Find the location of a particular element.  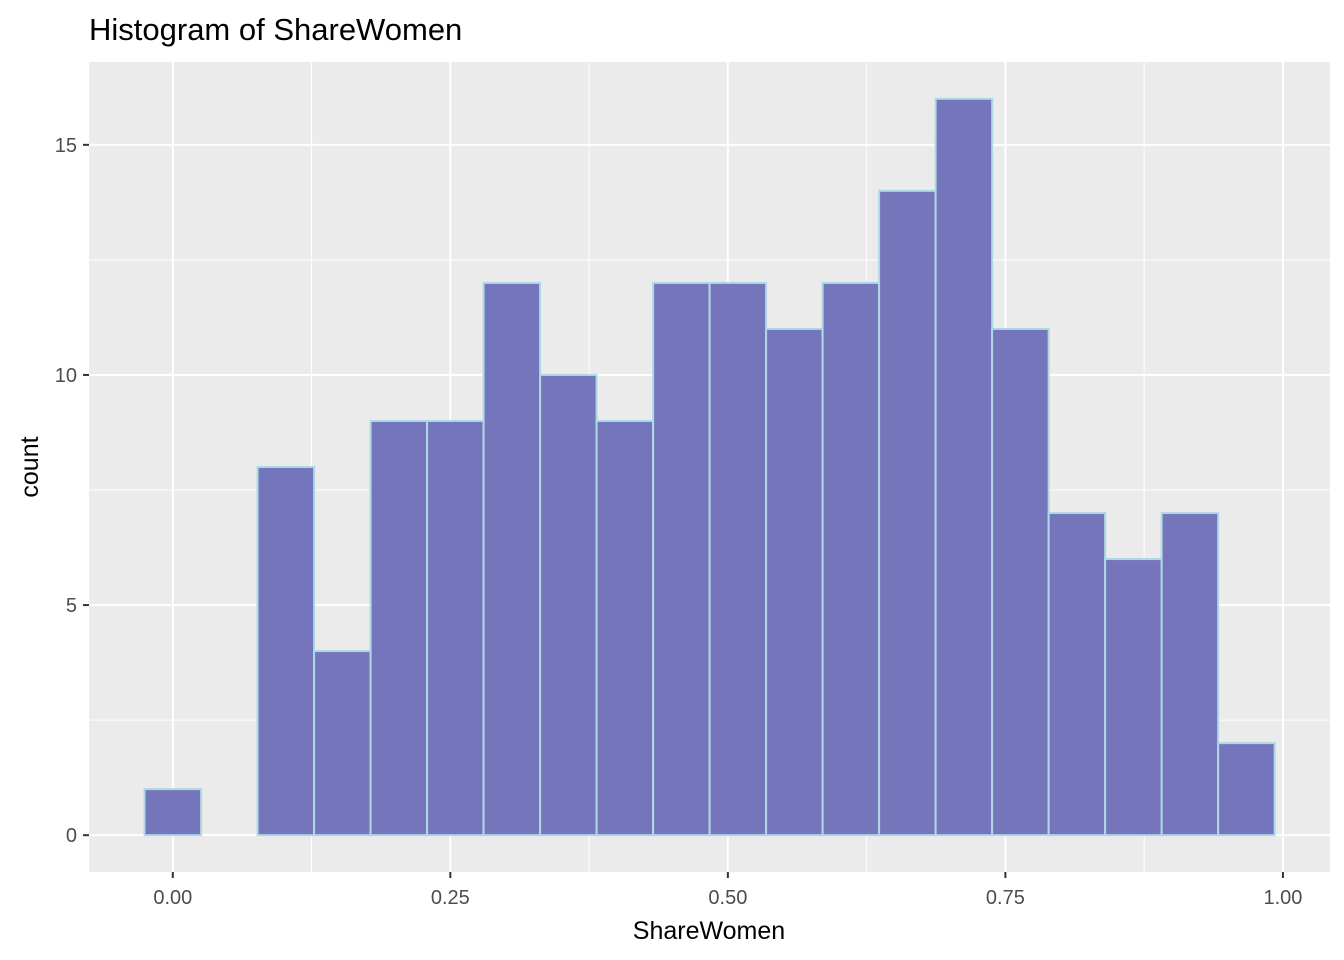

x-tick-label: 0.00 is located at coordinates (172, 898).